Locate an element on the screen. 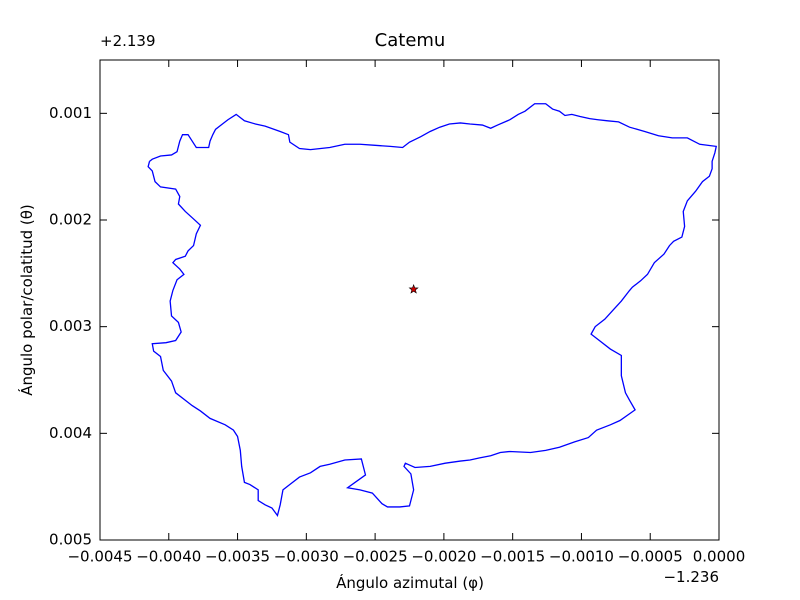  chart-title: Catemu is located at coordinates (410, 40).